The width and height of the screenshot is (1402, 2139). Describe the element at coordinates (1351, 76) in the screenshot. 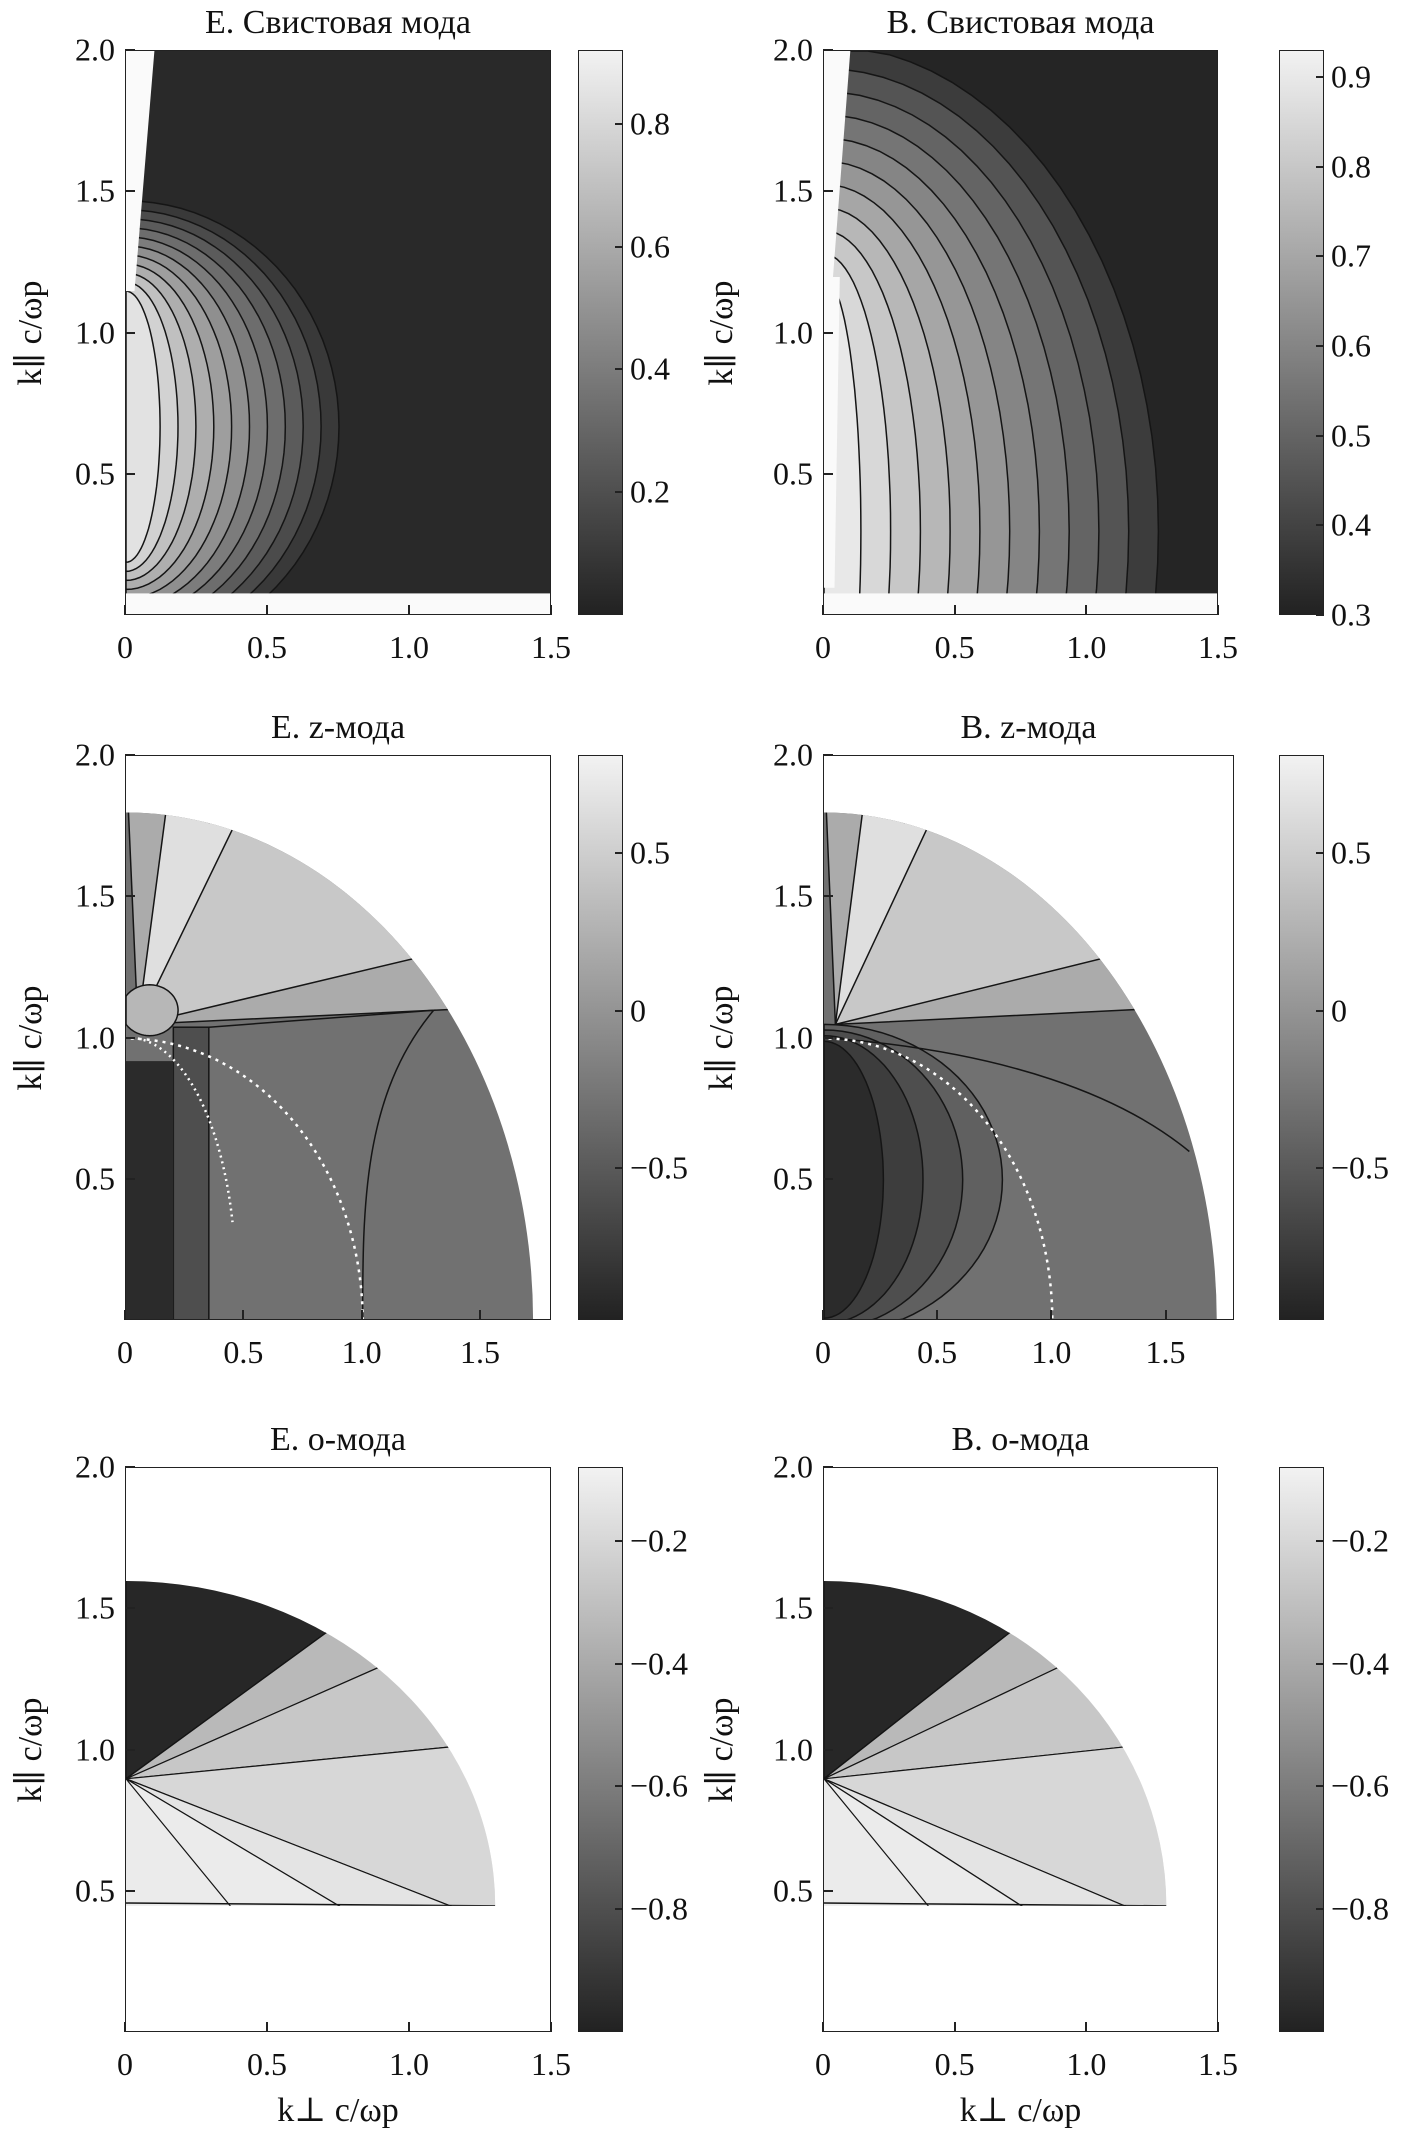

I see `colorbar-tick-label: 0.9` at that location.